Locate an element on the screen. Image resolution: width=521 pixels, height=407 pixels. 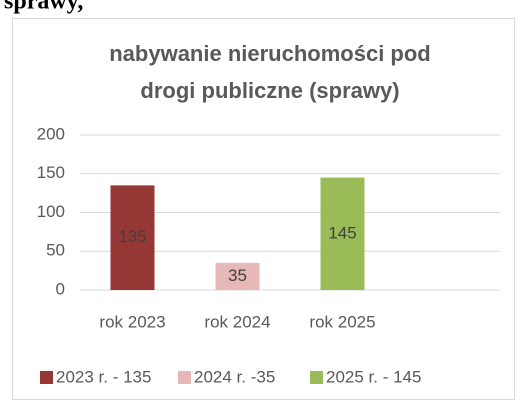
y-tick-label: 100 is located at coordinates (51, 211).